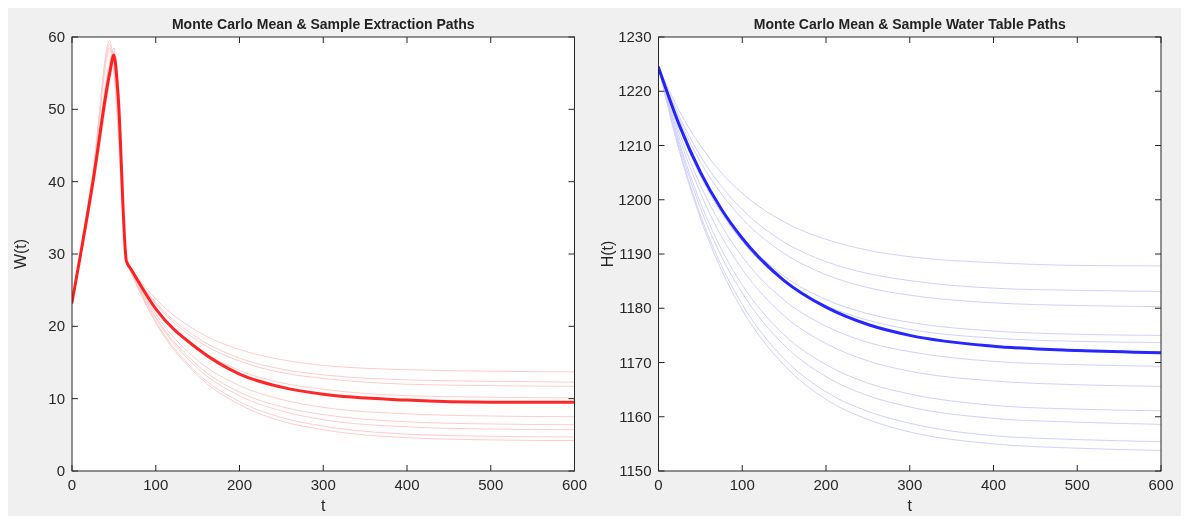 The image size is (1189, 524). What do you see at coordinates (635, 253) in the screenshot?
I see `y-tick-label: 1190` at bounding box center [635, 253].